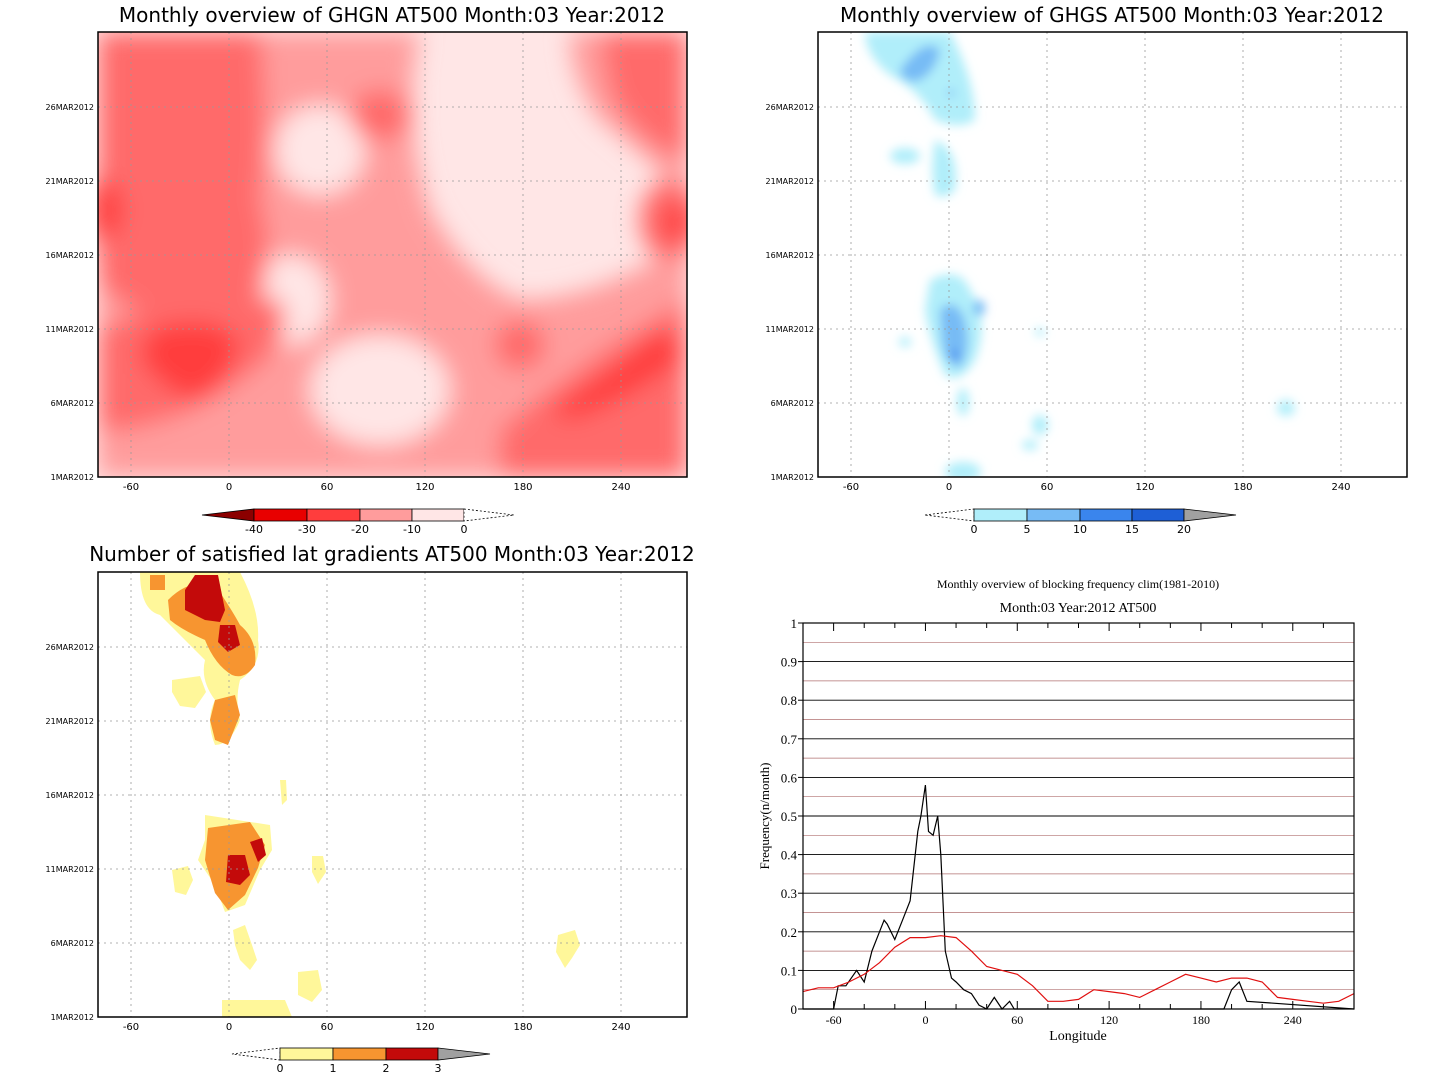  Describe the element at coordinates (834, 1020) in the screenshot. I see `x-tick-label: -60` at that location.